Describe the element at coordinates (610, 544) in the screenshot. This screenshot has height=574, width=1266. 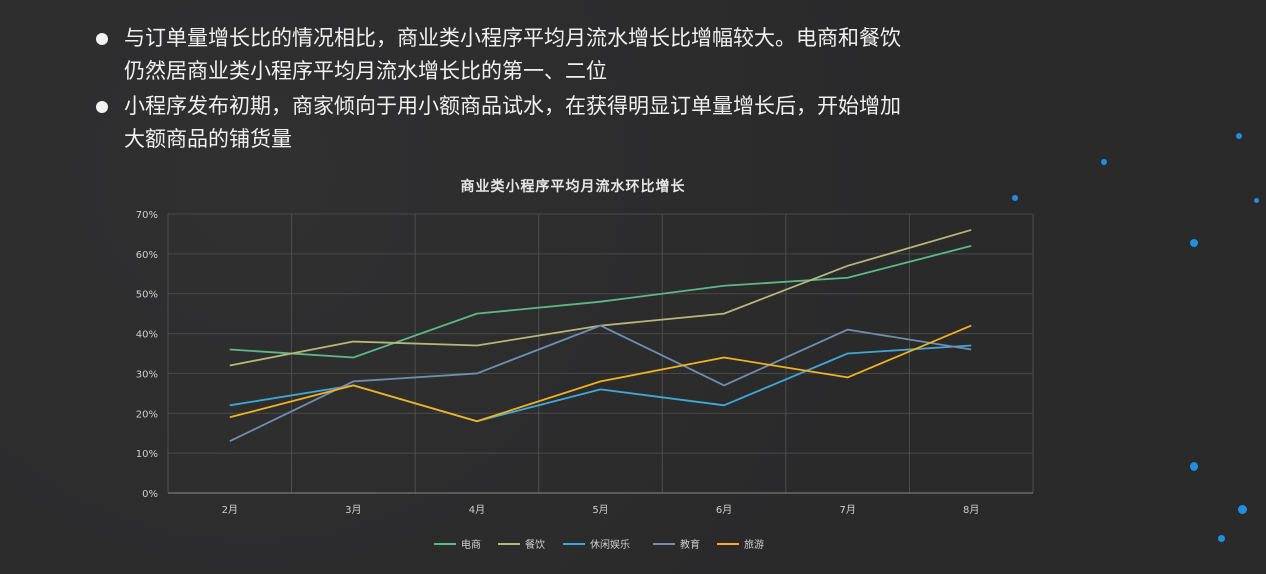
I see `legend-label: 休闲娱乐` at that location.